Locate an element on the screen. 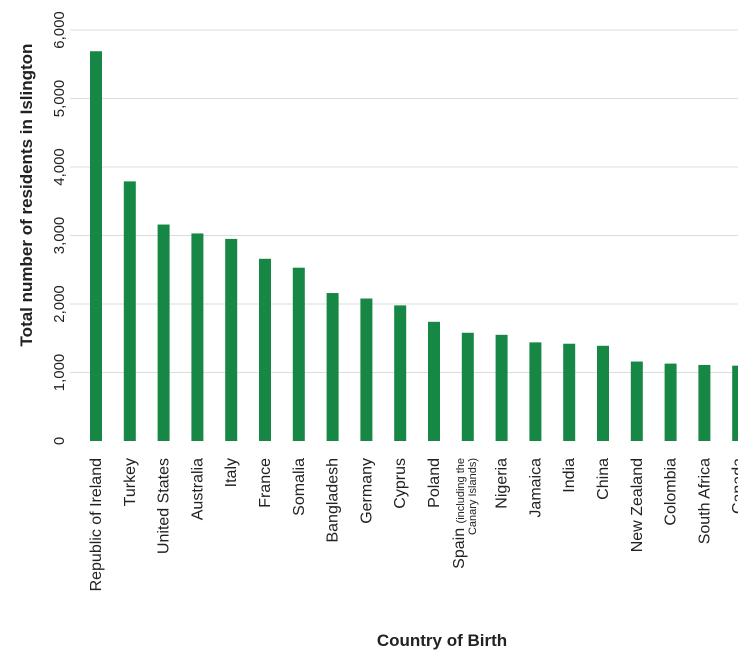  y-tick-label: 5,000 is located at coordinates (59, 99).